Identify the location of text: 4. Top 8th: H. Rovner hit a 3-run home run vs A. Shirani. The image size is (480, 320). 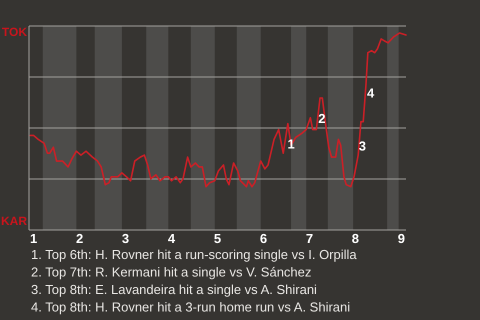
(190, 307).